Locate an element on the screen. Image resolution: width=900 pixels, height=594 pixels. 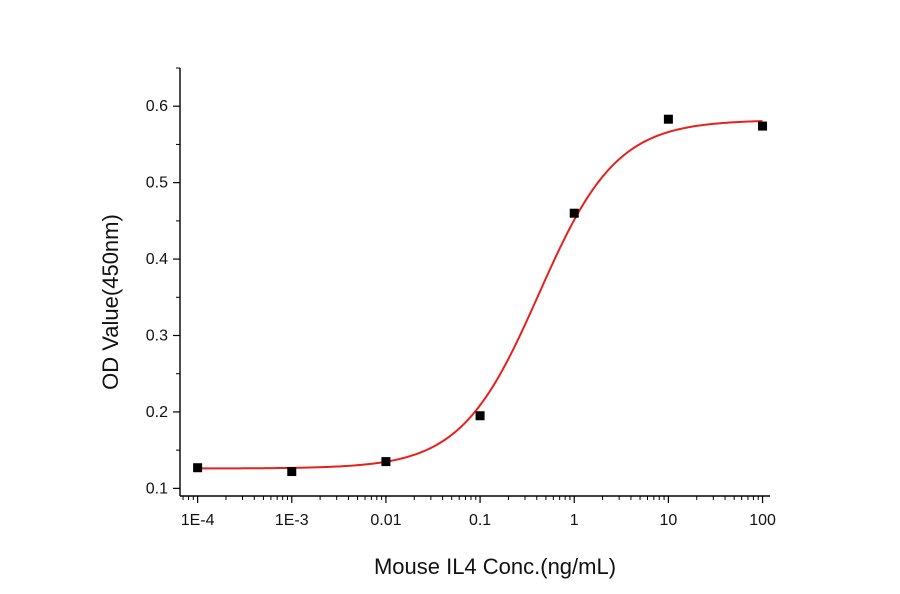
y-tick-label: 0.5 is located at coordinates (157, 183).